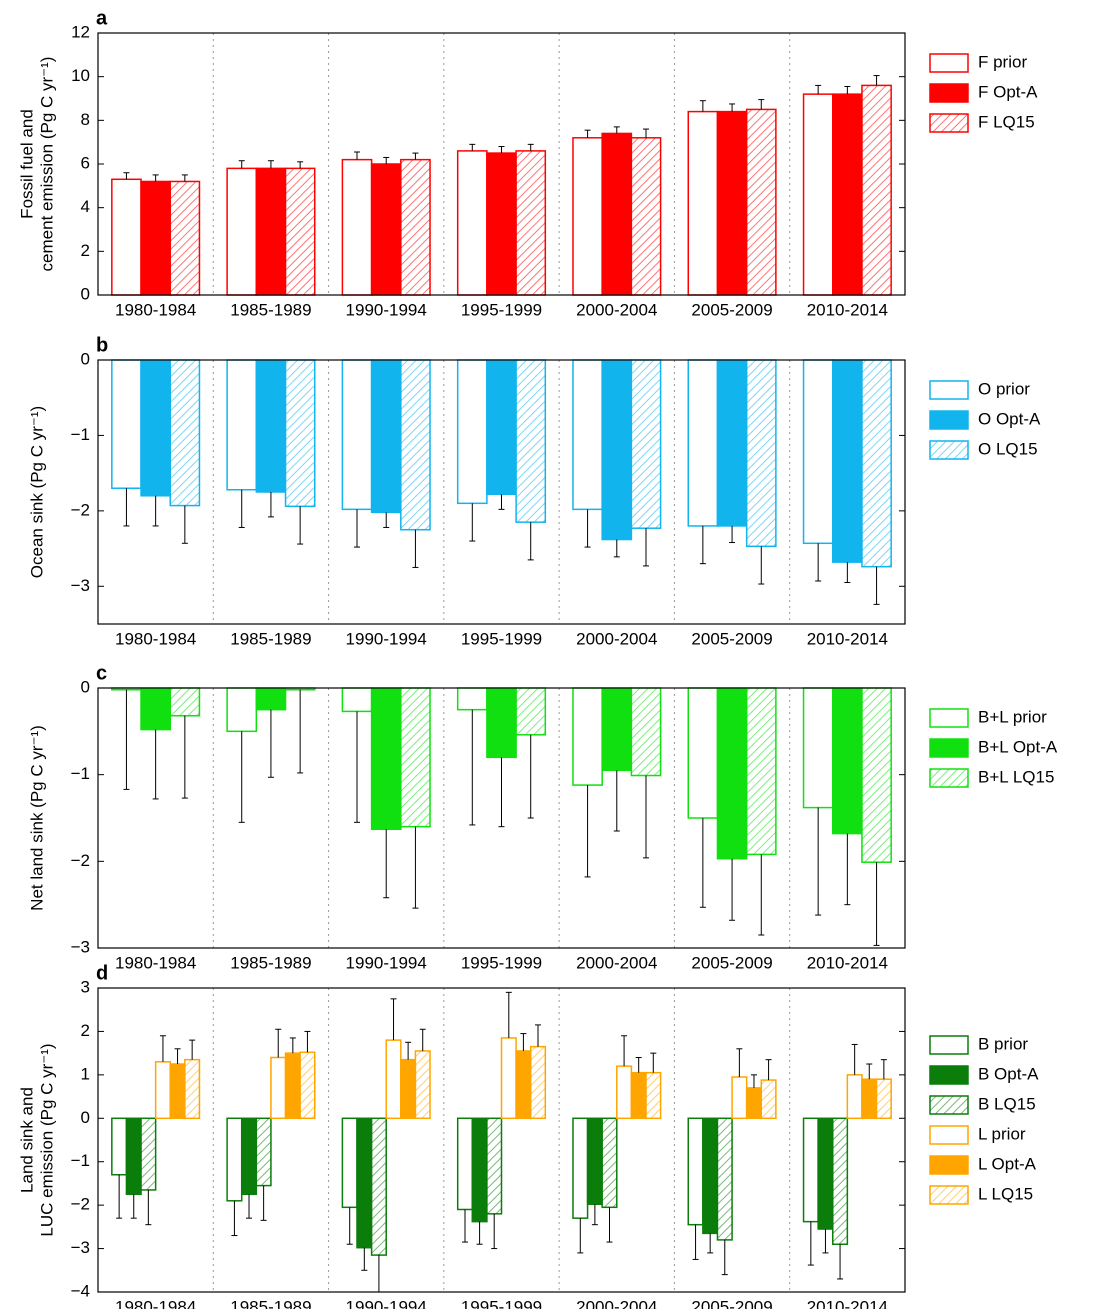  I want to click on x-tick-label: 1985-1989, so click(270, 1303).